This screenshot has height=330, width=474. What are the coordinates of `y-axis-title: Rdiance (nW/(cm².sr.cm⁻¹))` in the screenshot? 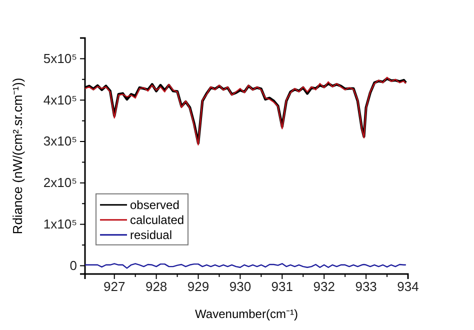 It's located at (17, 156).